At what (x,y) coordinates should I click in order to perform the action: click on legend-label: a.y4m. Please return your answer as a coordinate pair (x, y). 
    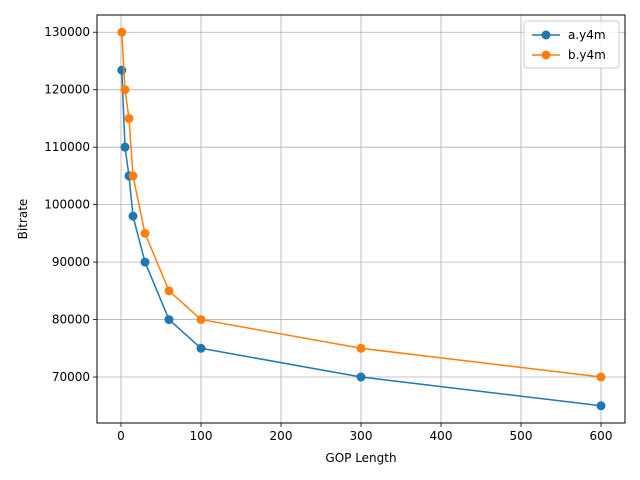
    Looking at the image, I should click on (587, 35).